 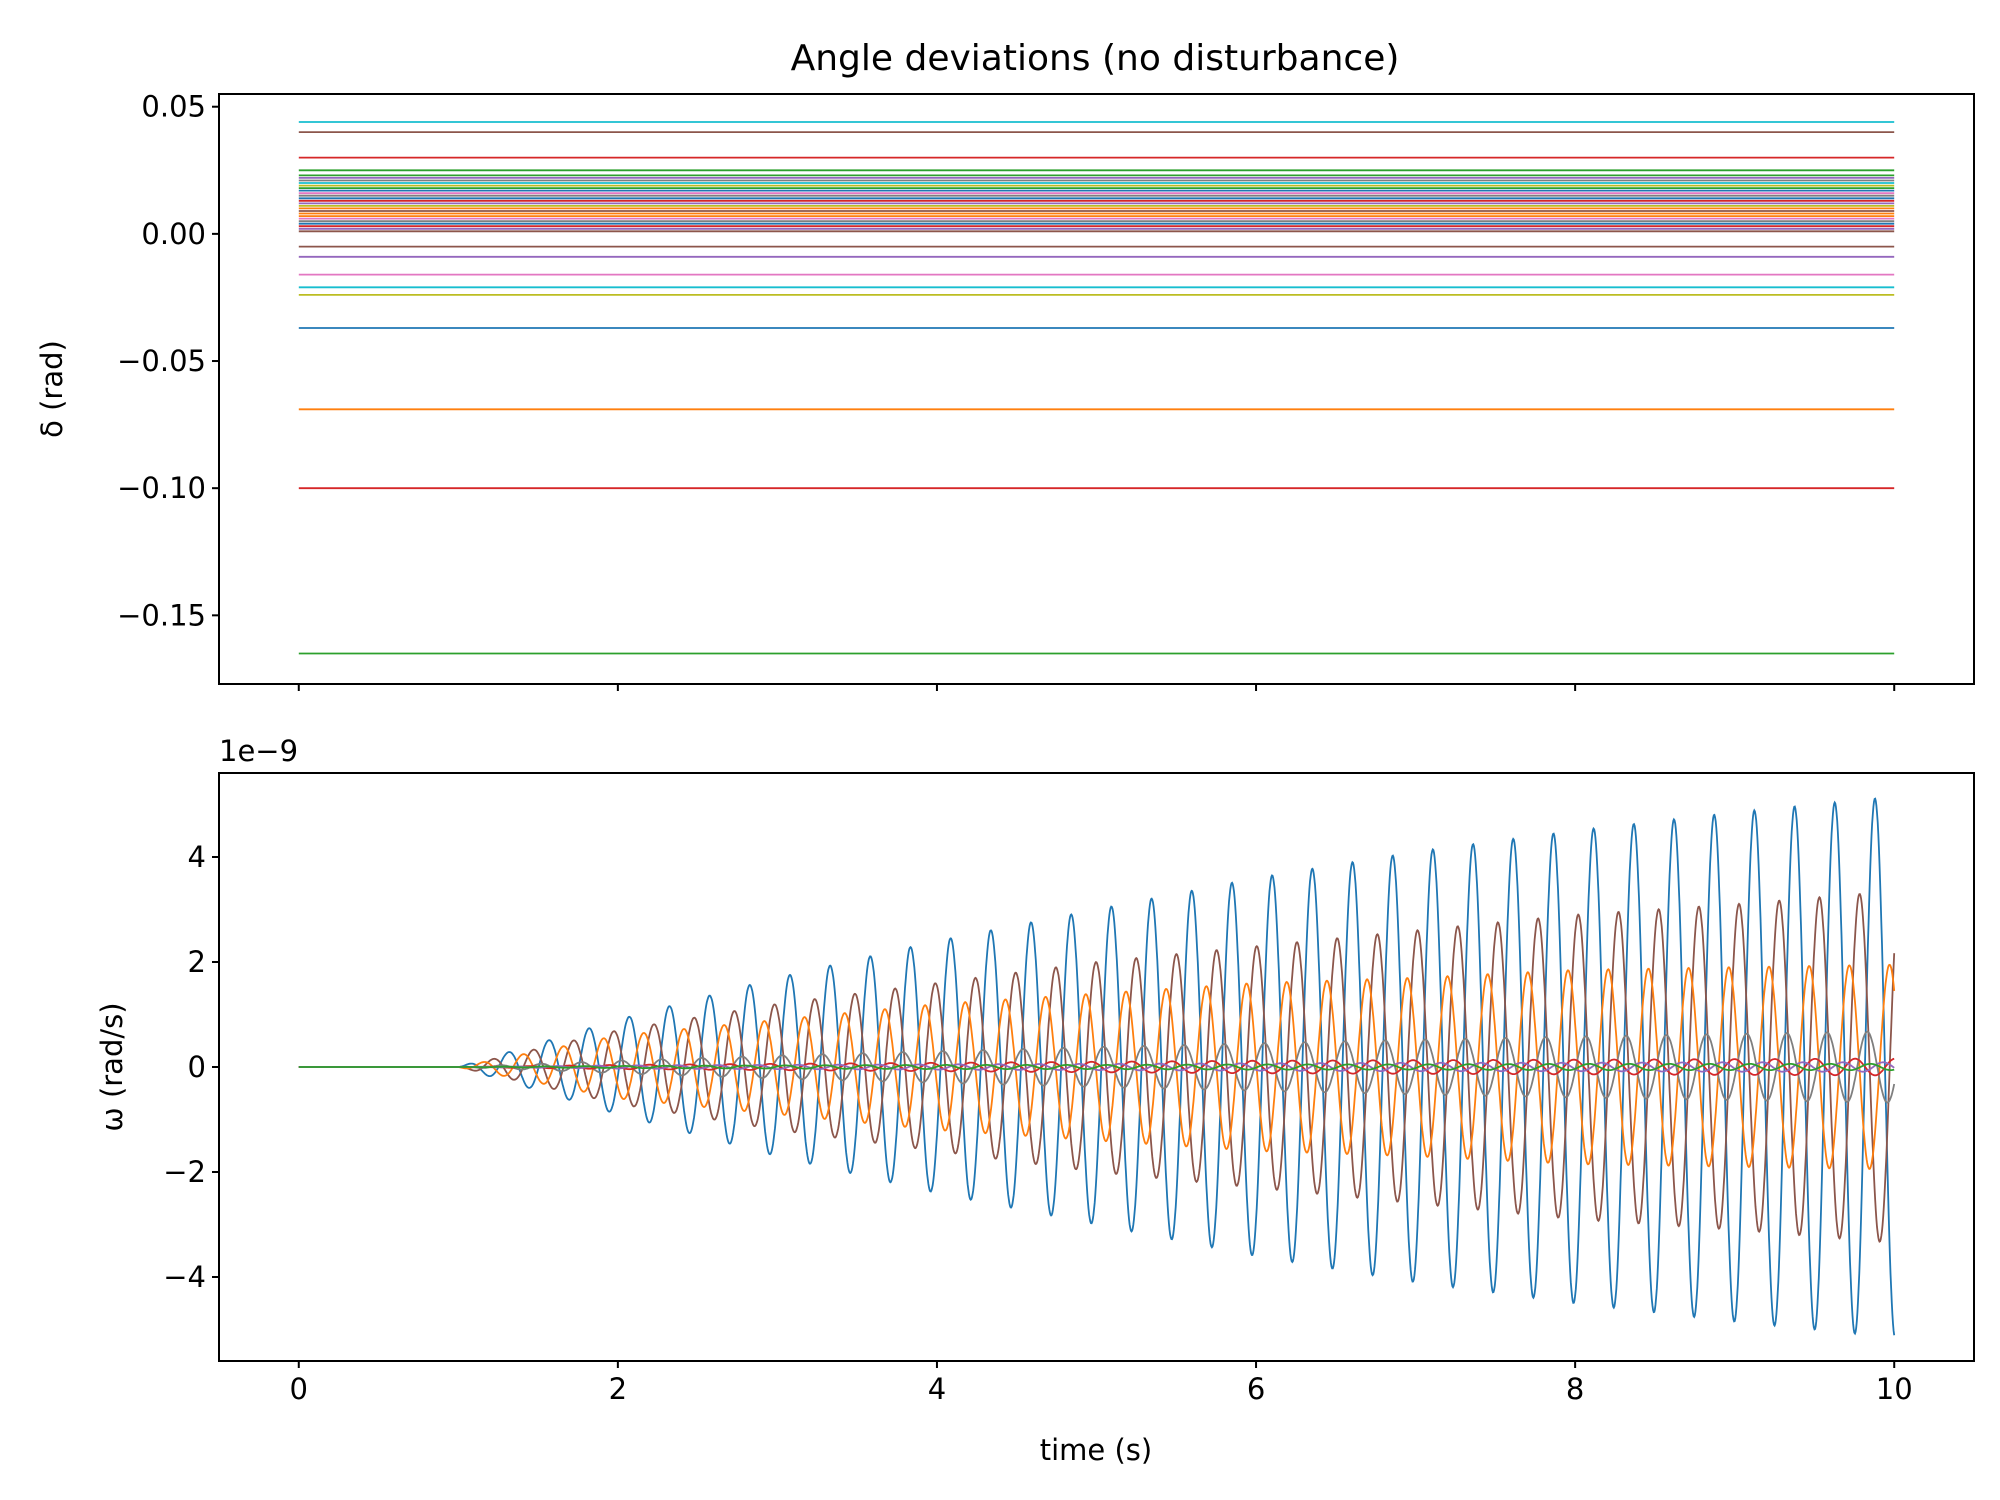 What do you see at coordinates (1894, 1389) in the screenshot?
I see `bottom-x-tick-label-6: 10` at bounding box center [1894, 1389].